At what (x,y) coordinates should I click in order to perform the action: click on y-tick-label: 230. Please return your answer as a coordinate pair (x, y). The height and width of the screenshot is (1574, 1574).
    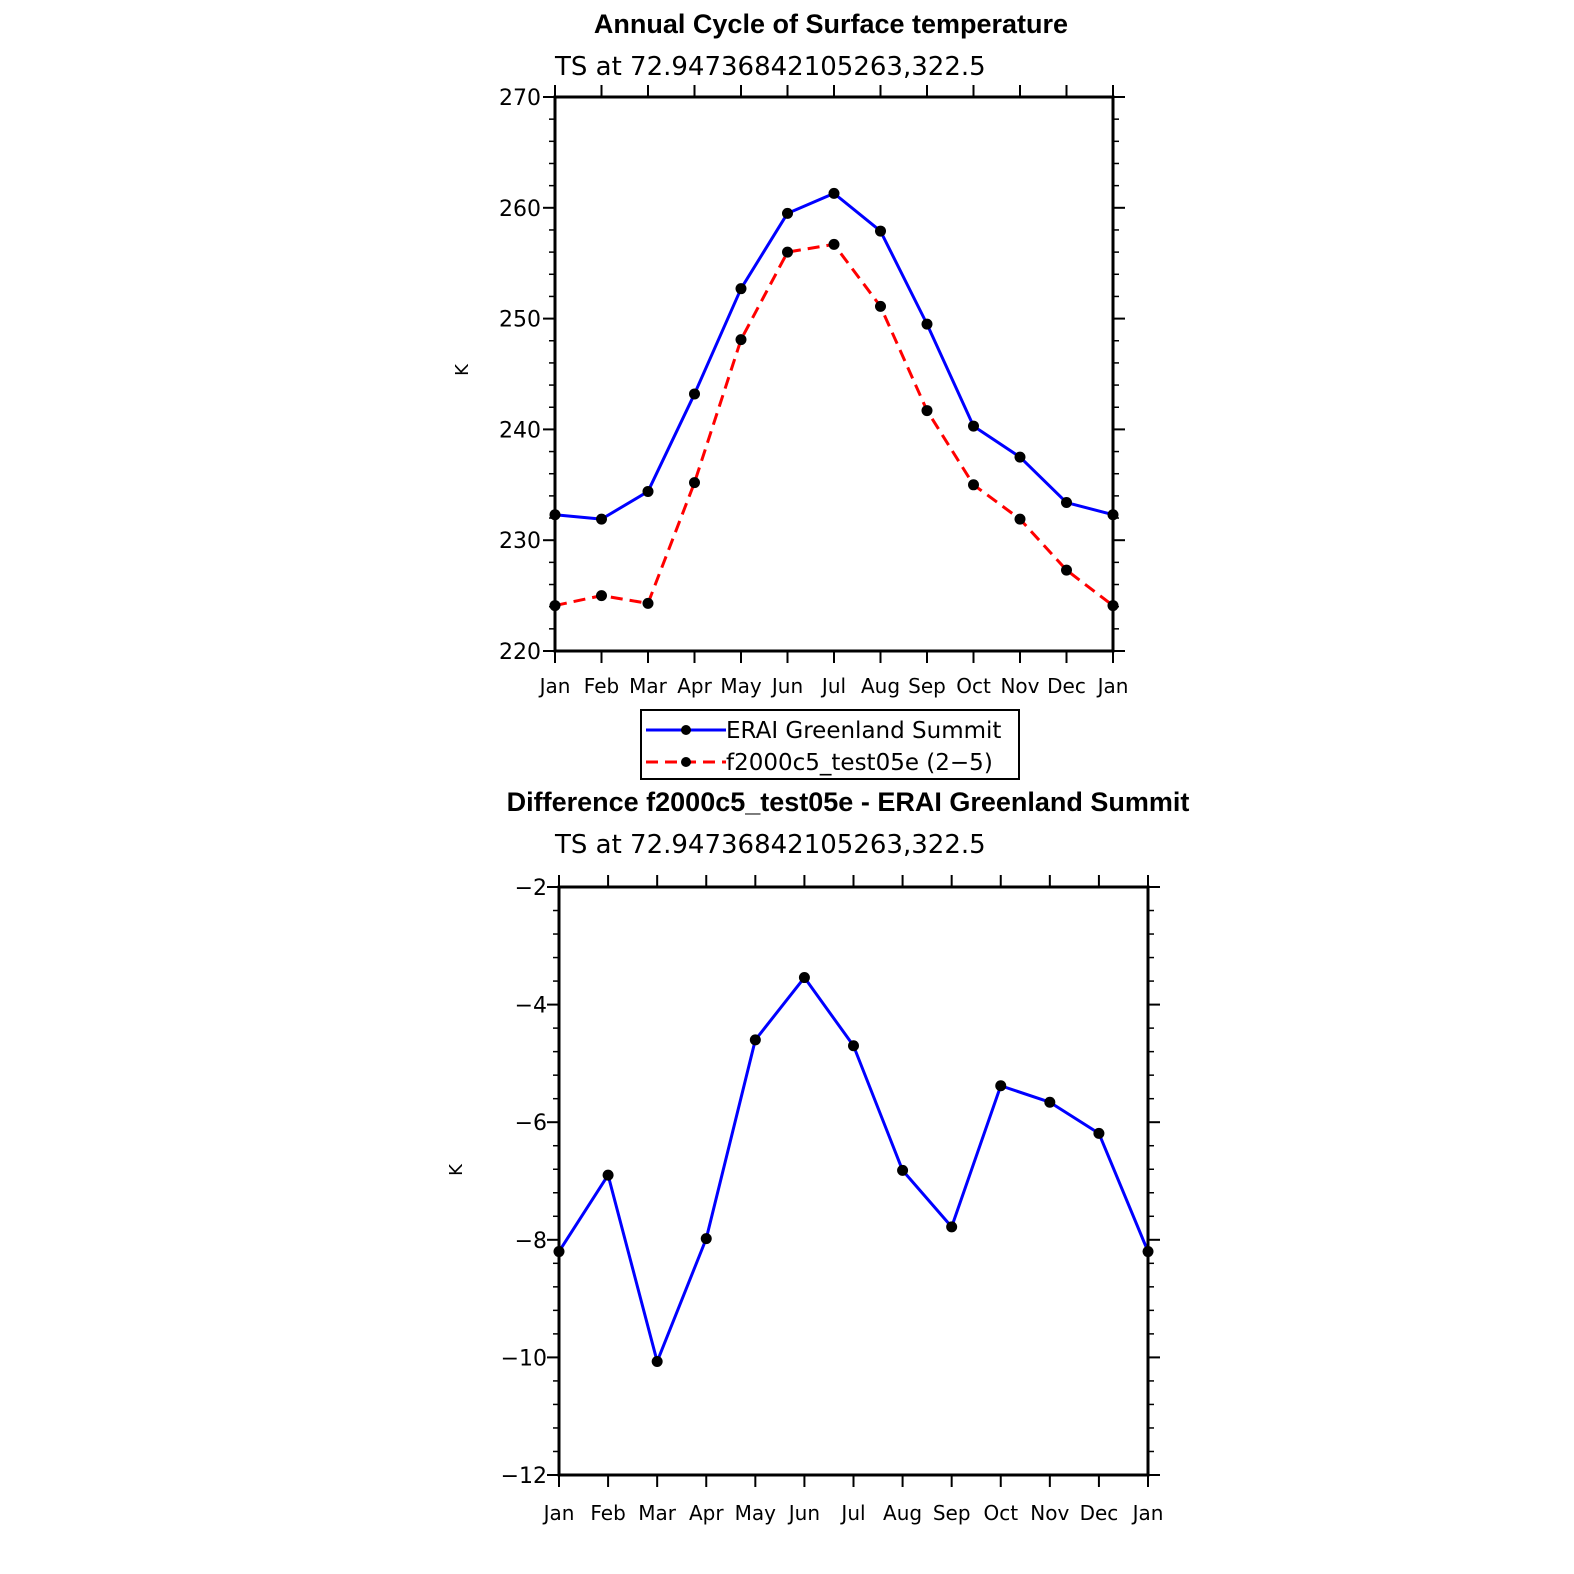
    Looking at the image, I should click on (520, 541).